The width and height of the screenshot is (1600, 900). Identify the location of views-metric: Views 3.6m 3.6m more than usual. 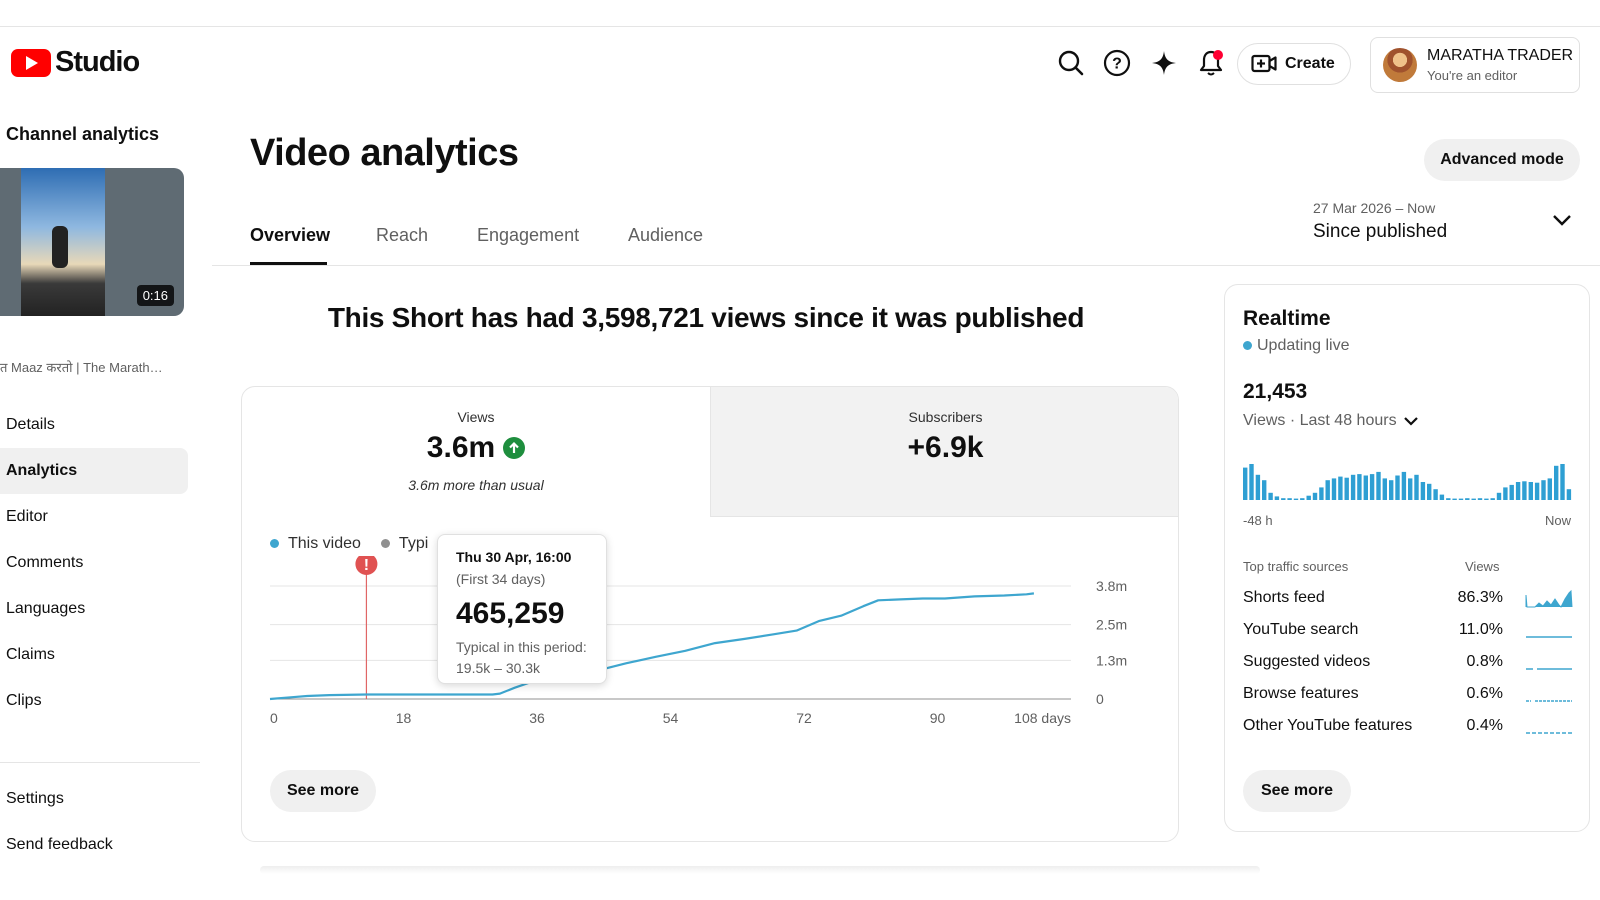
(476, 452).